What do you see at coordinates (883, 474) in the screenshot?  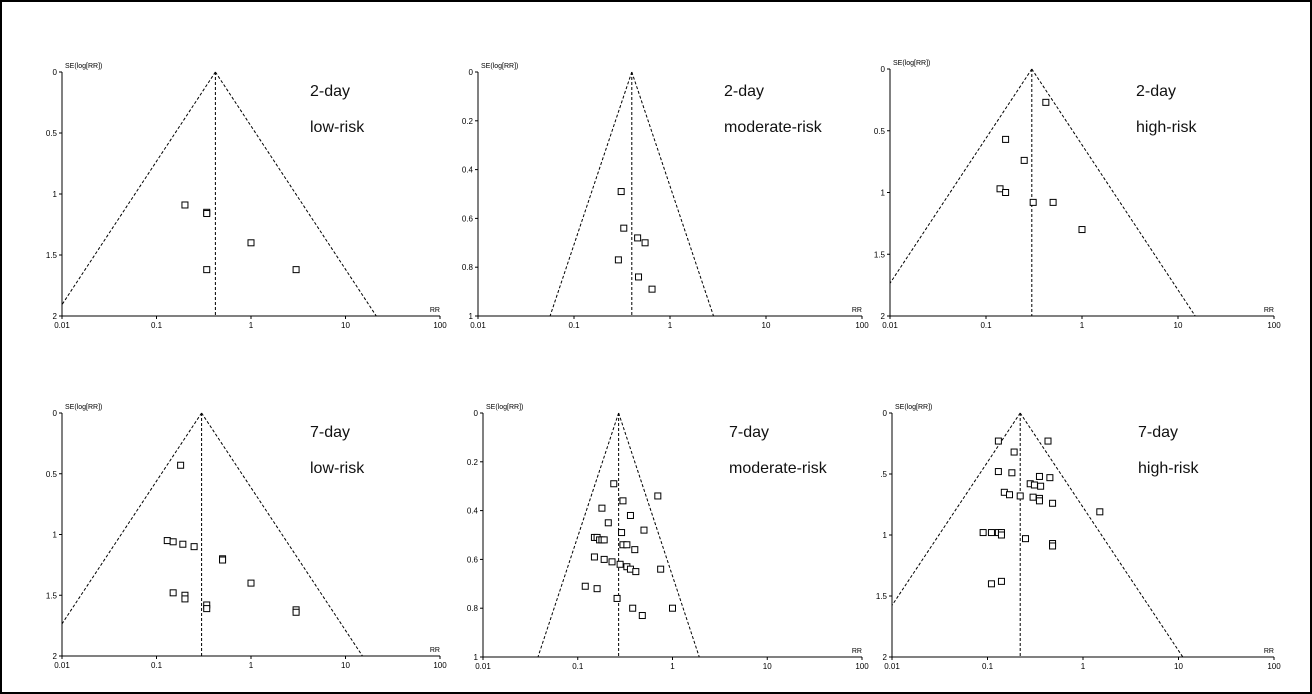 I see `y-tick-label: .5` at bounding box center [883, 474].